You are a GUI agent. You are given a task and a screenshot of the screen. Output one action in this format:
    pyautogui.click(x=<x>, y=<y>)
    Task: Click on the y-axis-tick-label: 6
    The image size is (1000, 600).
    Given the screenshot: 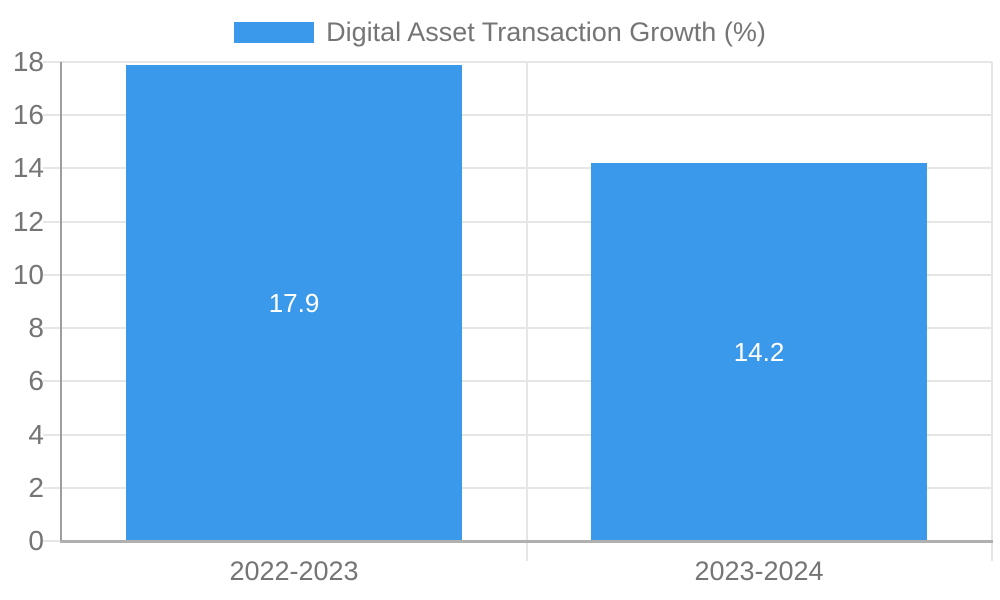 What is the action you would take?
    pyautogui.click(x=36, y=381)
    